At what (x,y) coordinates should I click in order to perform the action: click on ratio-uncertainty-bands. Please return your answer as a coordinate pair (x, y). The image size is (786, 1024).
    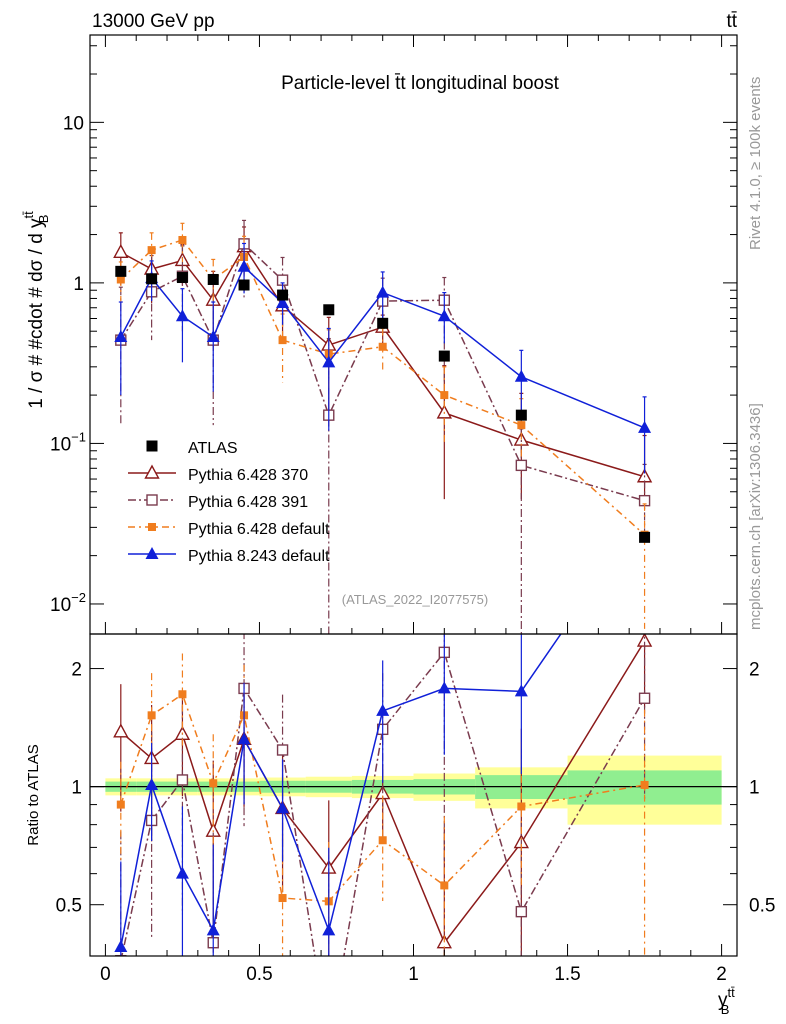
    Looking at the image, I should click on (413, 790).